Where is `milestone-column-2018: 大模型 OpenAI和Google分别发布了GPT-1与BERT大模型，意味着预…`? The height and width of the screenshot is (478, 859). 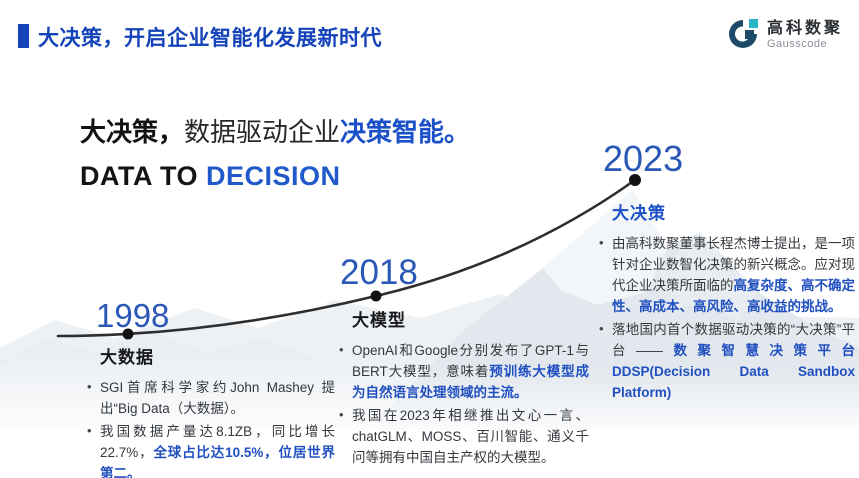 milestone-column-2018: 大模型 OpenAI和Google分别发布了GPT-1与BERT大模型，意味着预… is located at coordinates (463, 388).